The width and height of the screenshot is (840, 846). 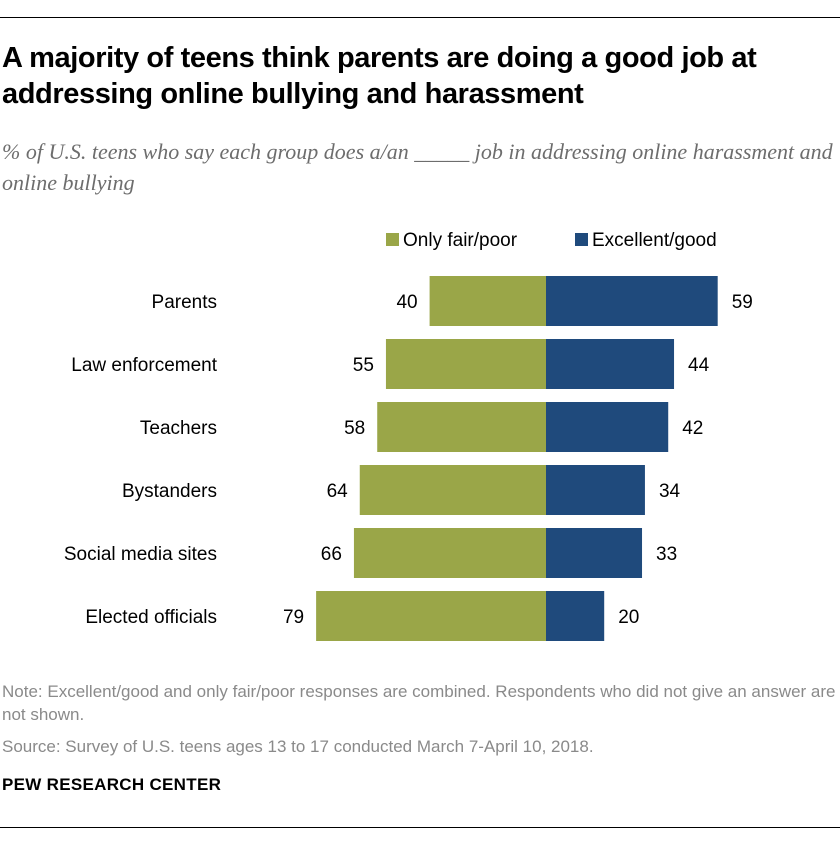 What do you see at coordinates (293, 617) in the screenshot?
I see `value-label-fair-poor-elected-officials: 79` at bounding box center [293, 617].